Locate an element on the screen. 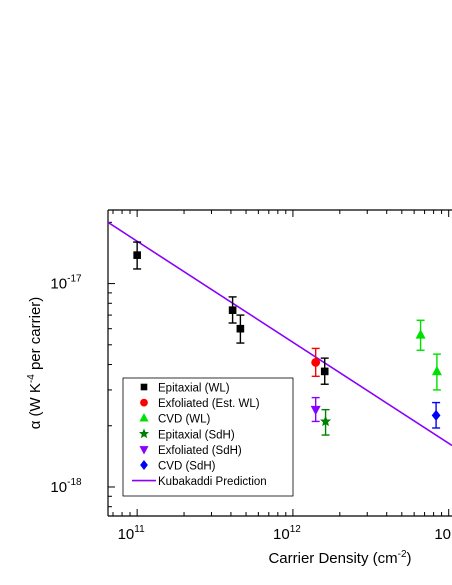 The height and width of the screenshot is (585, 452). legend-entry: Exfoliated (Est. WL) is located at coordinates (200, 404).